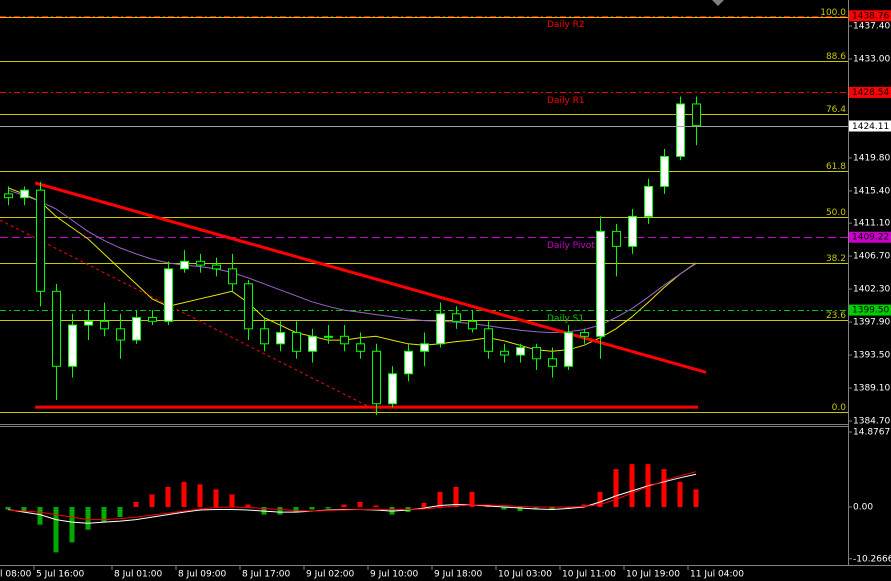 This screenshot has height=581, width=891. I want to click on price-tag-label: 1438.76, so click(870, 16).